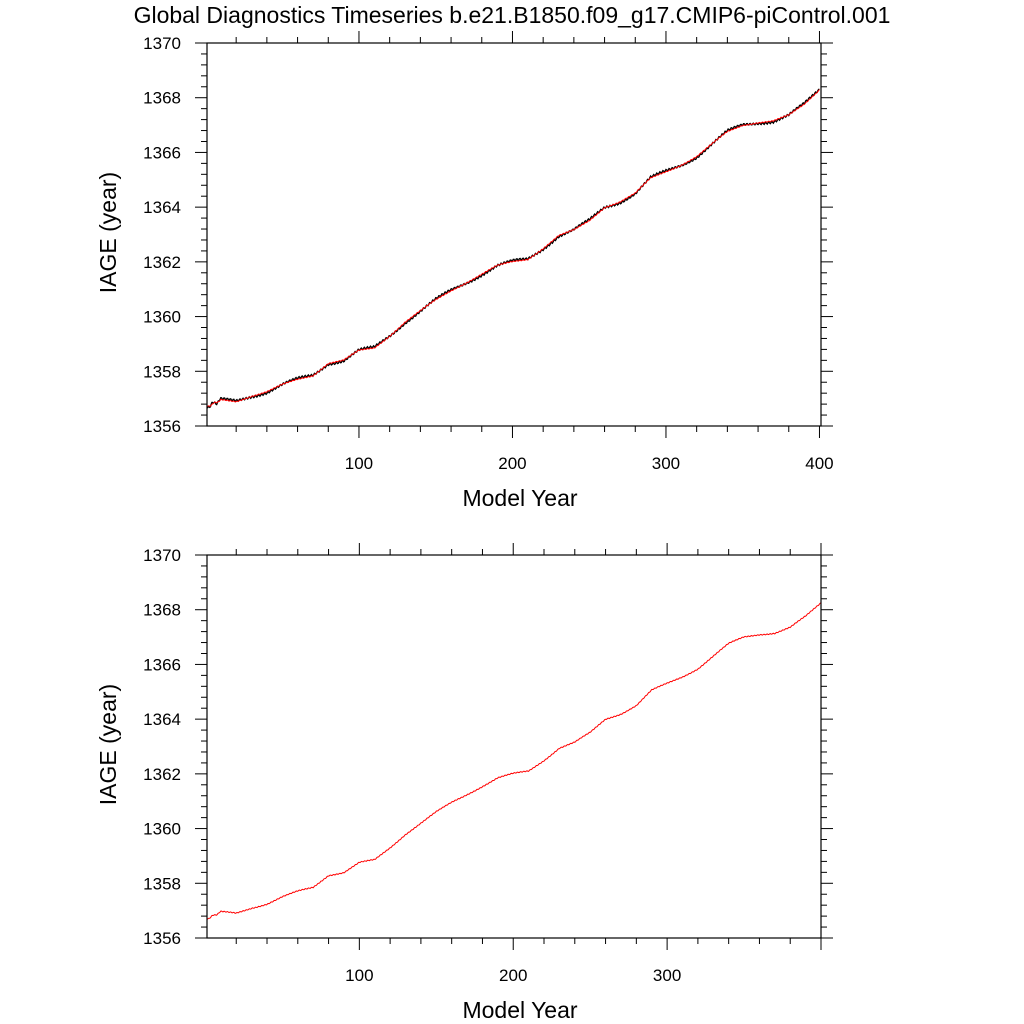 Image resolution: width=1024 pixels, height=1024 pixels. What do you see at coordinates (819, 463) in the screenshot?
I see `x-tick-label: 400` at bounding box center [819, 463].